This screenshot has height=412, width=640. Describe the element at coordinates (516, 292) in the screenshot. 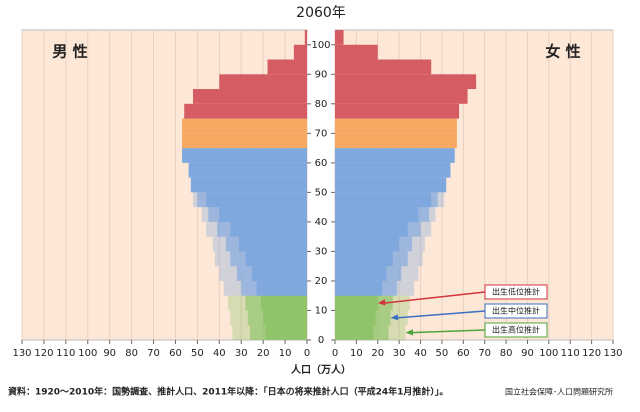

I see `annotation-label: 出生低位推計` at that location.